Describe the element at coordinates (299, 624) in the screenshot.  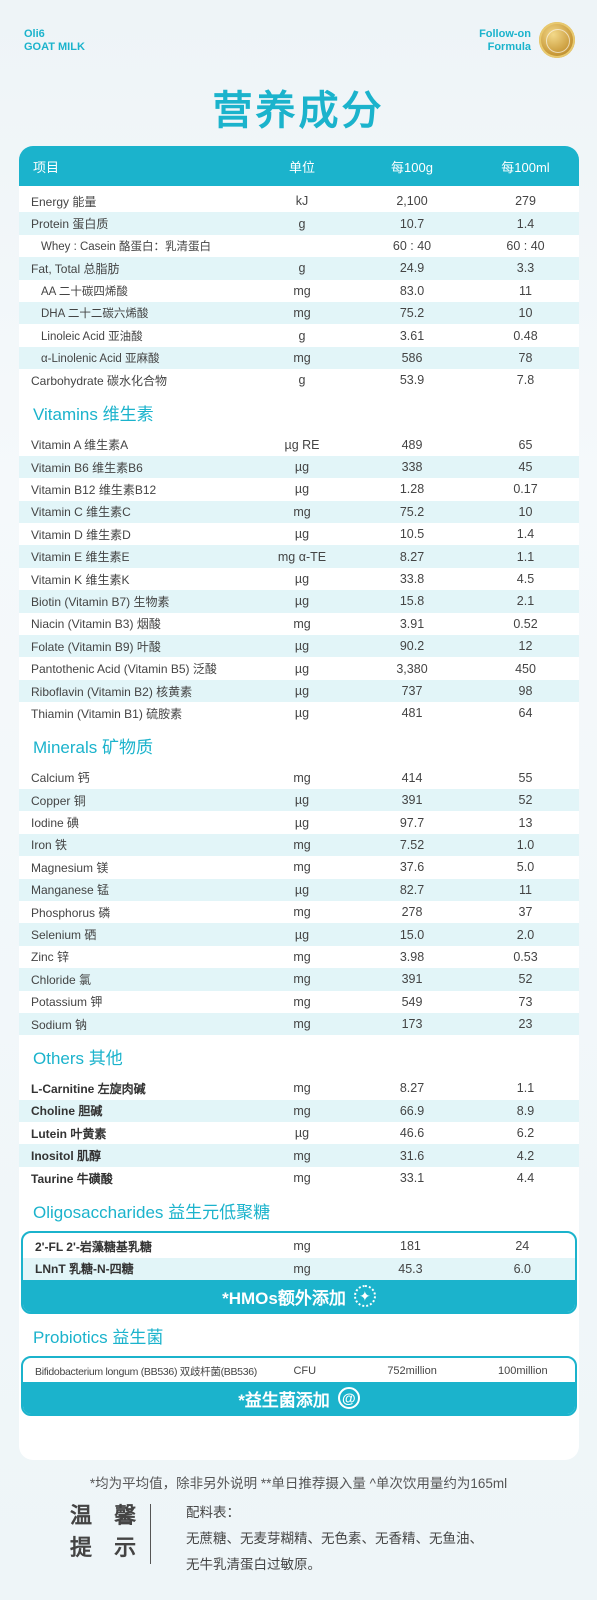
I see `table-row: Niacin (Vitamin B3) 烟酸 mg 3.91 0.52` at that location.